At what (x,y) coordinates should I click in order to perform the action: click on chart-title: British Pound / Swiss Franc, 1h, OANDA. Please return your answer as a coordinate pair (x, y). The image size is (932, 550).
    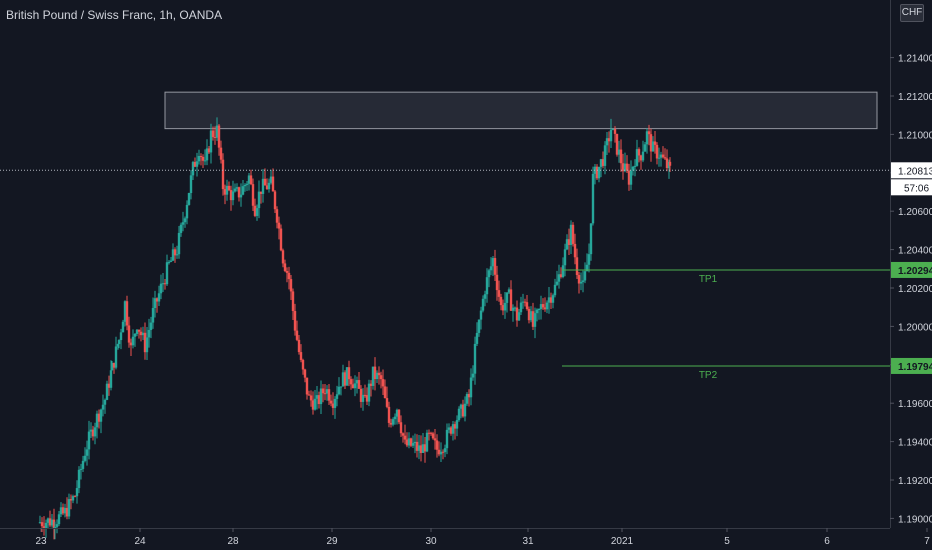
    Looking at the image, I should click on (114, 15).